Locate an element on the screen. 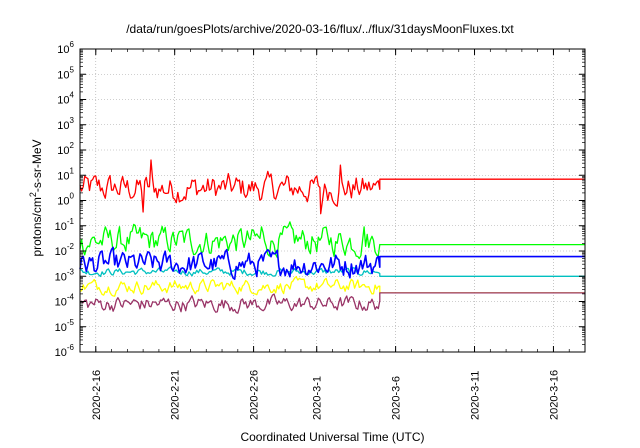  y-tick-label: 10⁻⁴ is located at coordinates (65, 301).